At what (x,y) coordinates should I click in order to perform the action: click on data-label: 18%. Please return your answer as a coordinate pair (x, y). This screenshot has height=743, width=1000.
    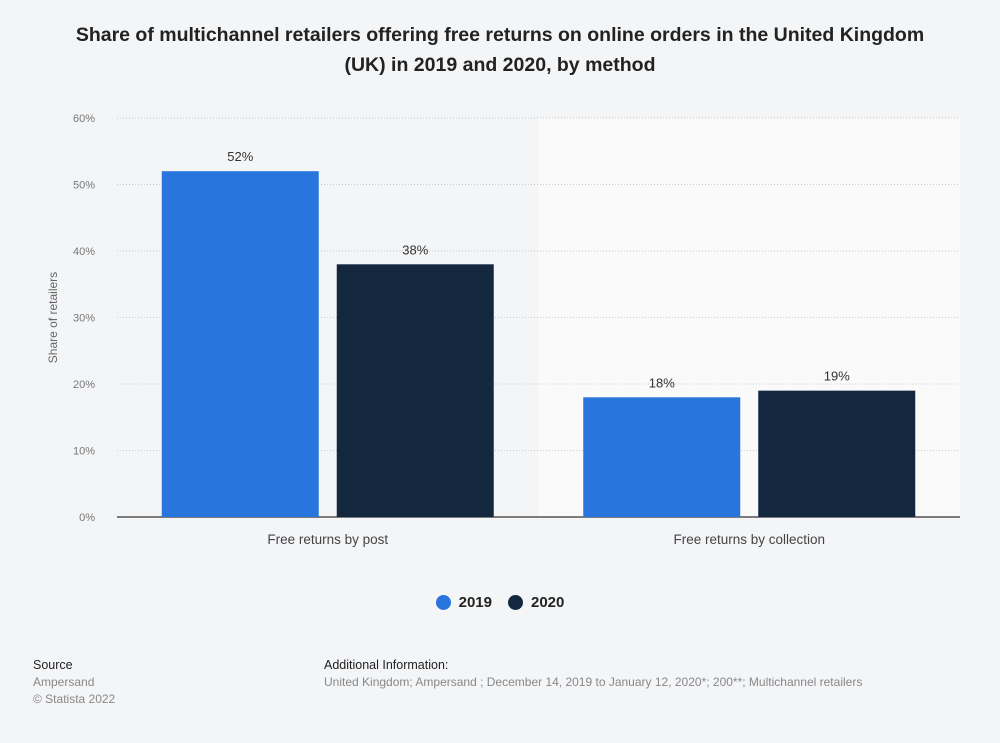
    Looking at the image, I should click on (662, 382).